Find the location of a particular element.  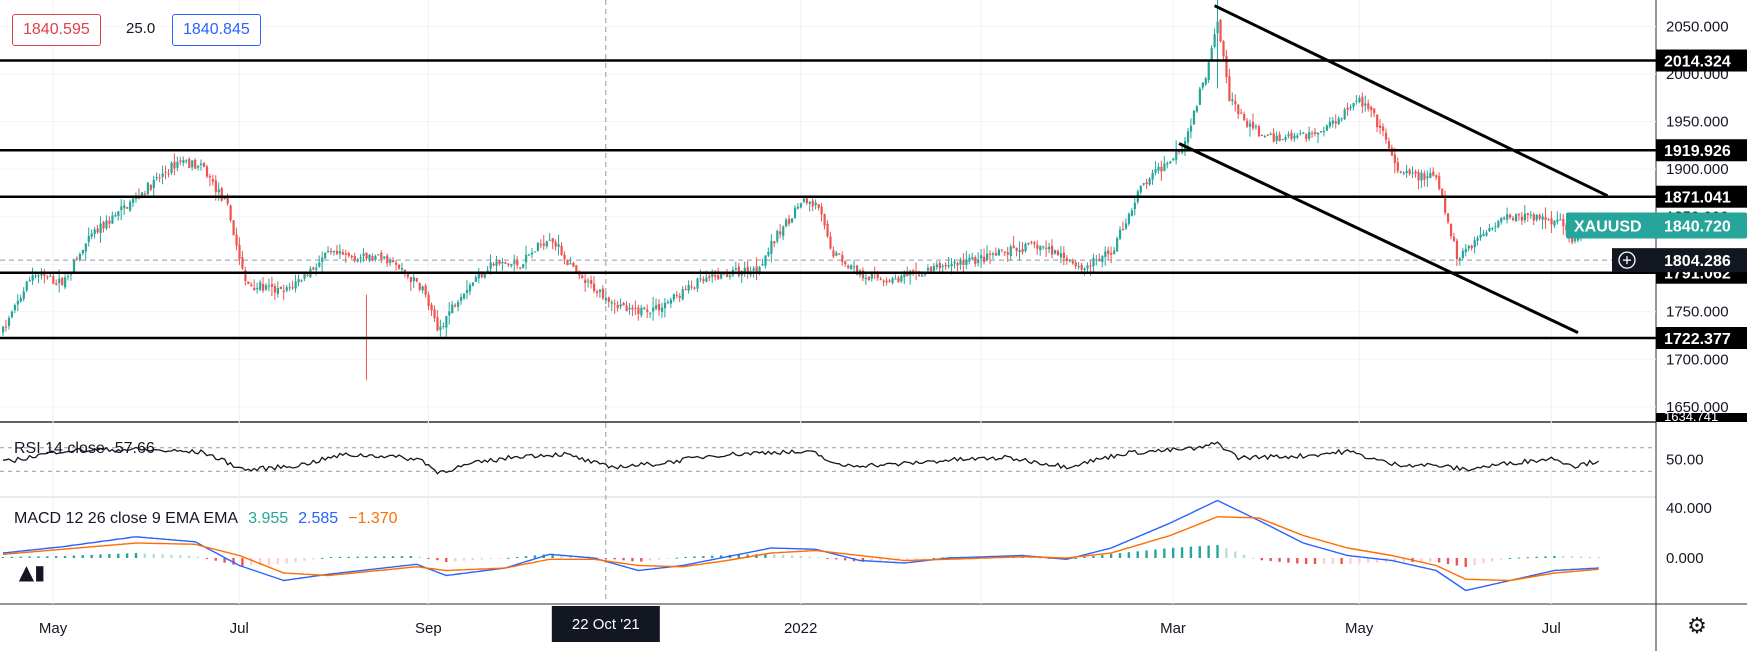

tradingview-logo-icon: ▲▮ is located at coordinates (32, 572).